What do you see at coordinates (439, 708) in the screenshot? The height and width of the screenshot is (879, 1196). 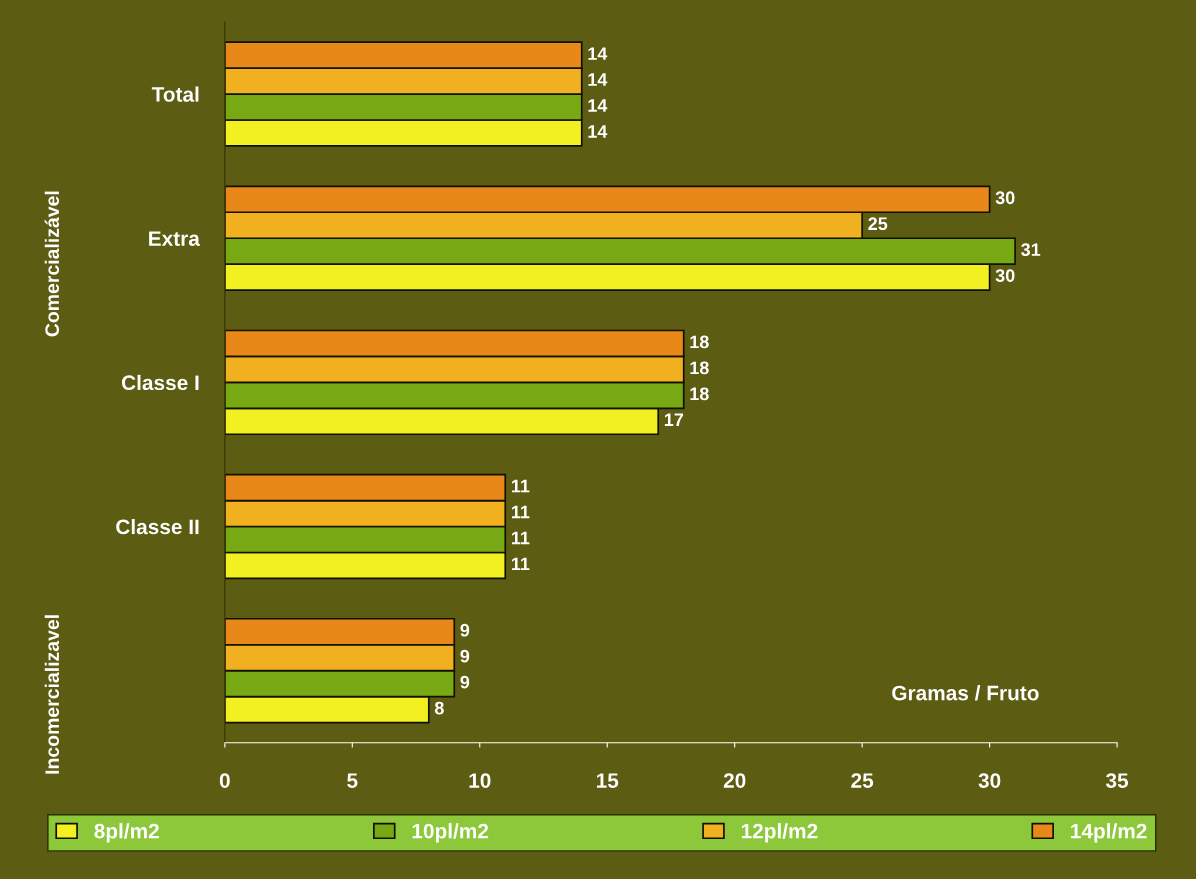 I see `data-label: 8` at bounding box center [439, 708].